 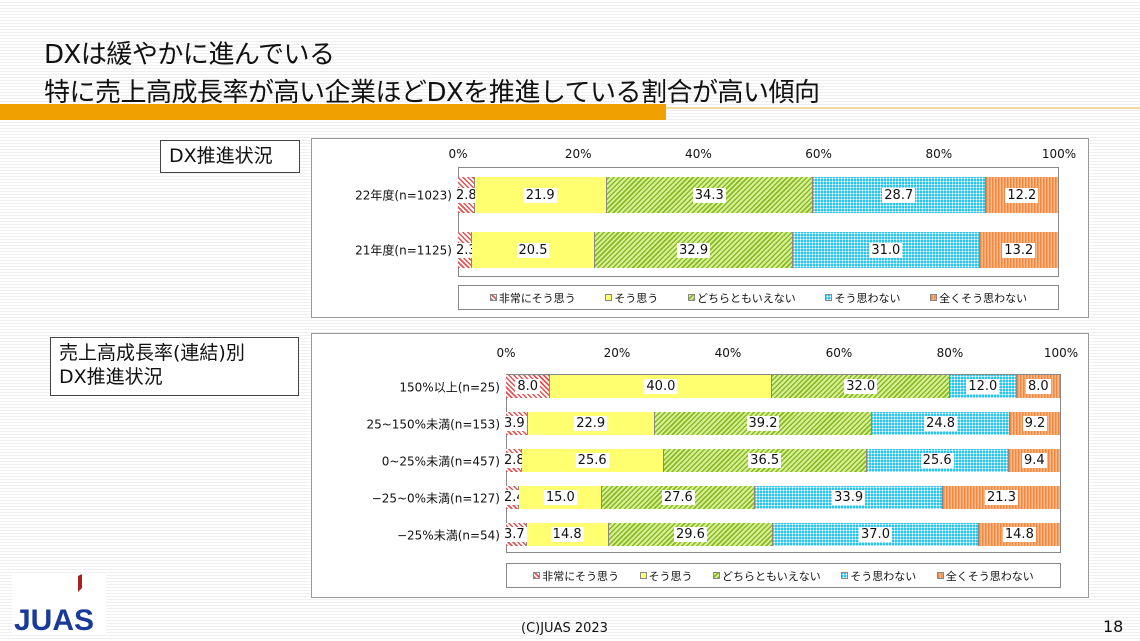 I want to click on category-label: 25~150%未満(n=153), so click(x=433, y=424).